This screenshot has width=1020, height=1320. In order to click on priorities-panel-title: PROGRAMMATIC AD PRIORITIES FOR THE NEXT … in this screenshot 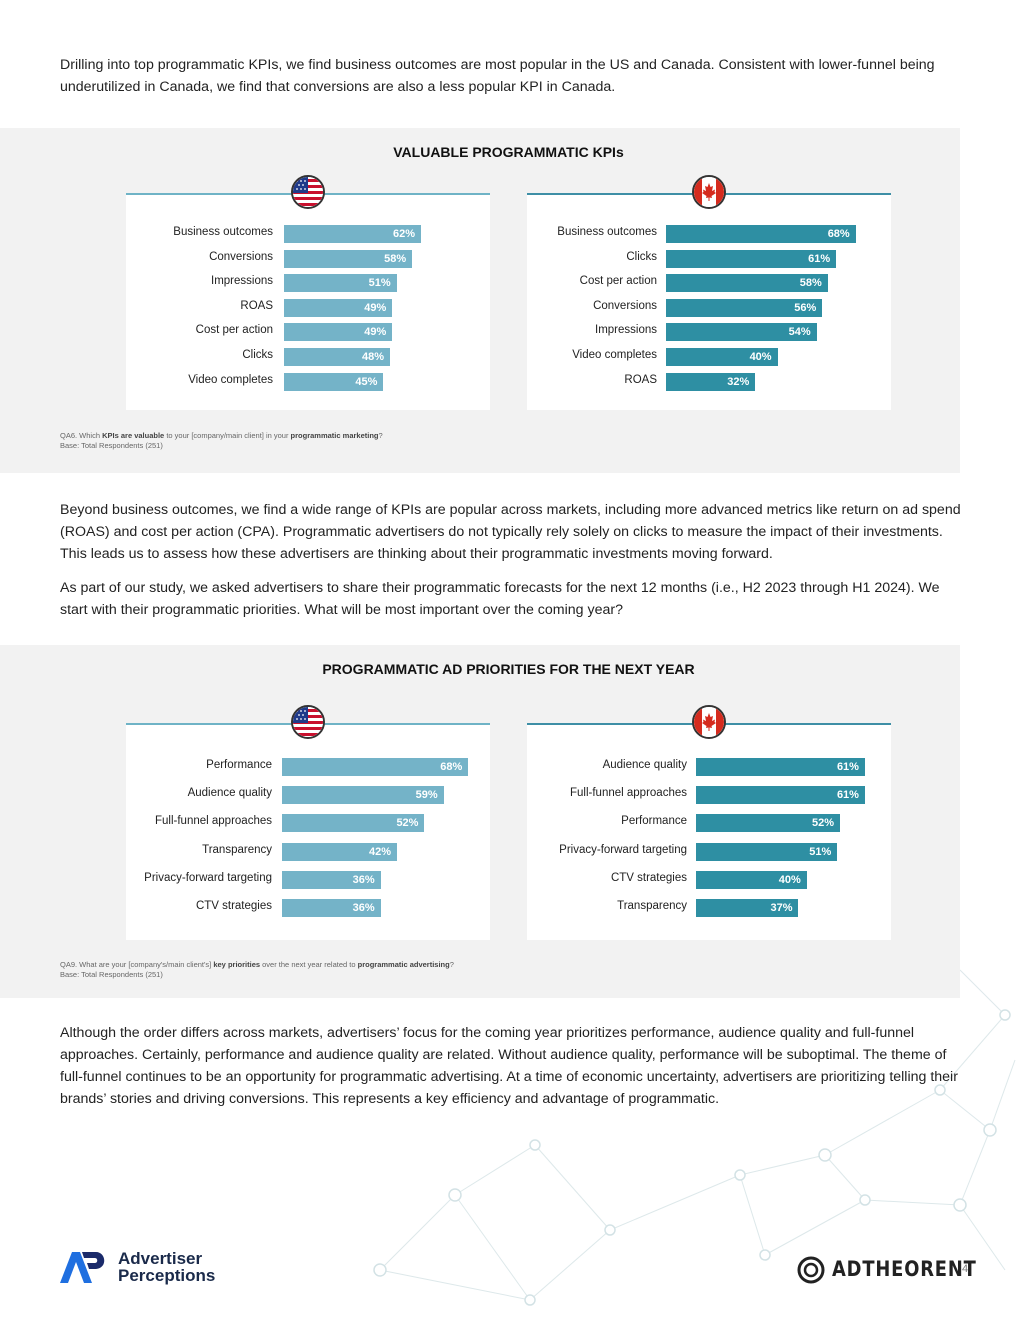, I will do `click(508, 669)`.